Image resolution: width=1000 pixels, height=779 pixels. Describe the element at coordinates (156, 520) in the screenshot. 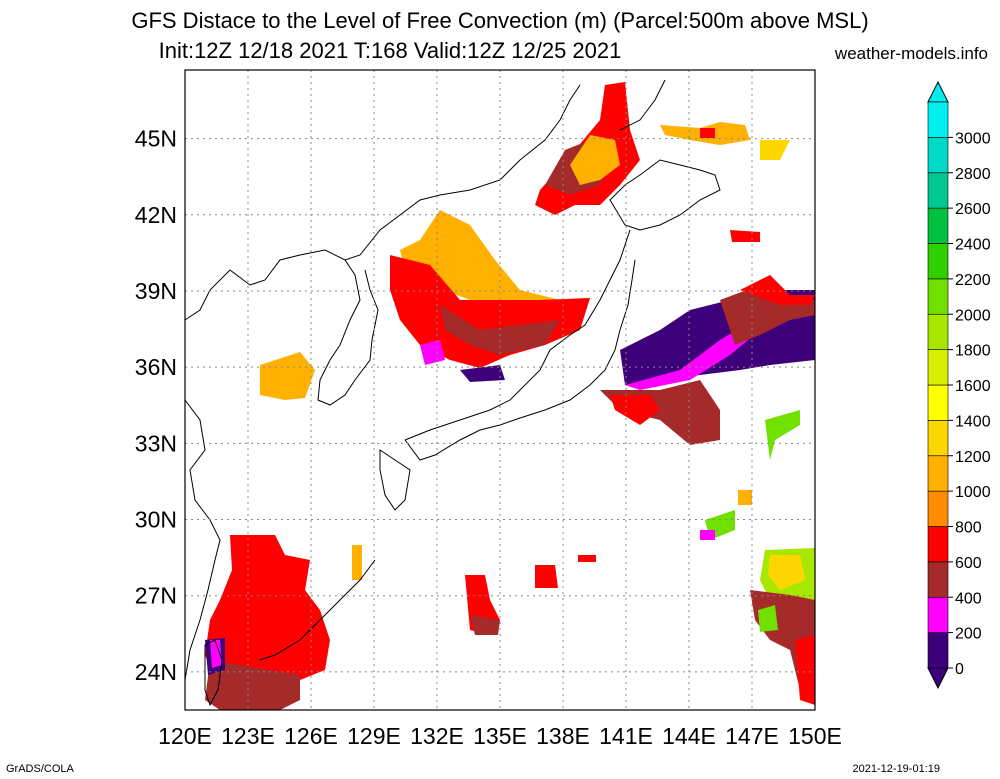

I see `lat-tick-label: 30N` at that location.